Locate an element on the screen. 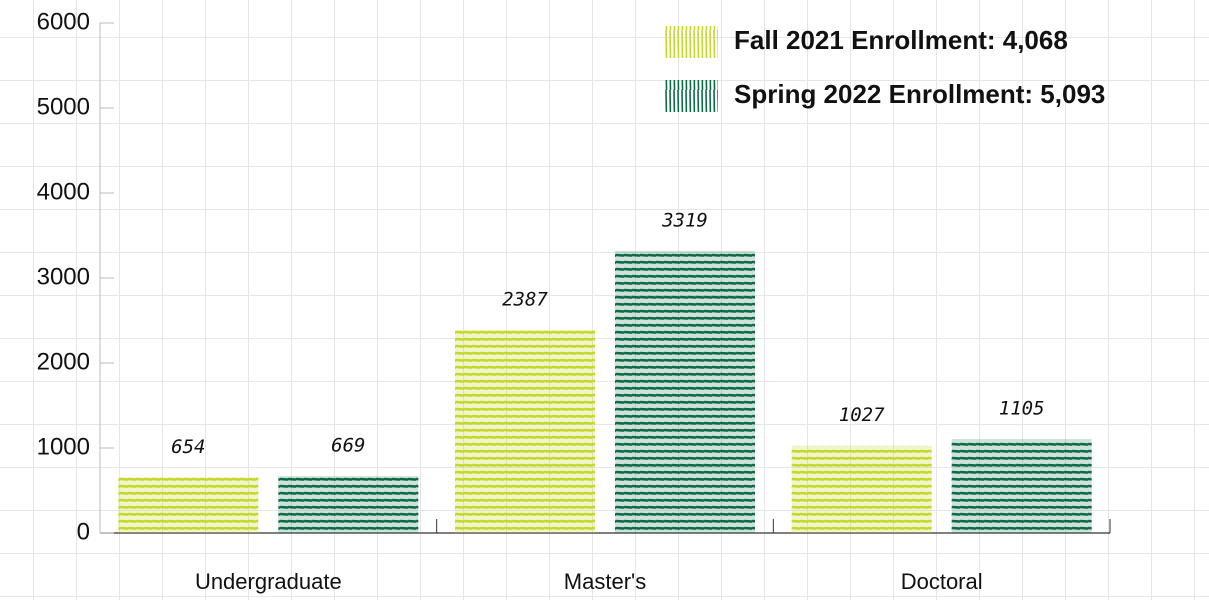 The width and height of the screenshot is (1209, 600). value-label: 669 is located at coordinates (348, 446).